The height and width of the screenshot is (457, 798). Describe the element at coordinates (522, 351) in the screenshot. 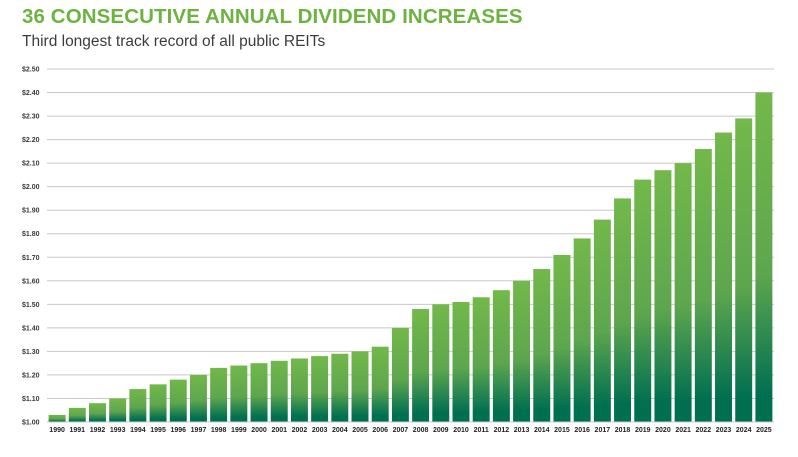

I see `bar-2013` at that location.